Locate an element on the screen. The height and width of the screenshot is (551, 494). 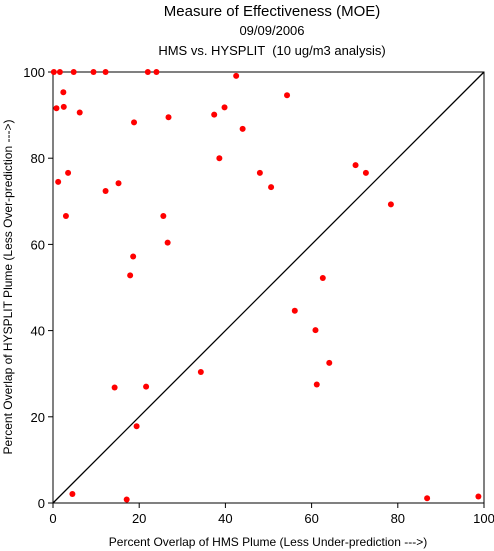
y-tick-label: 100 is located at coordinates (34, 72).